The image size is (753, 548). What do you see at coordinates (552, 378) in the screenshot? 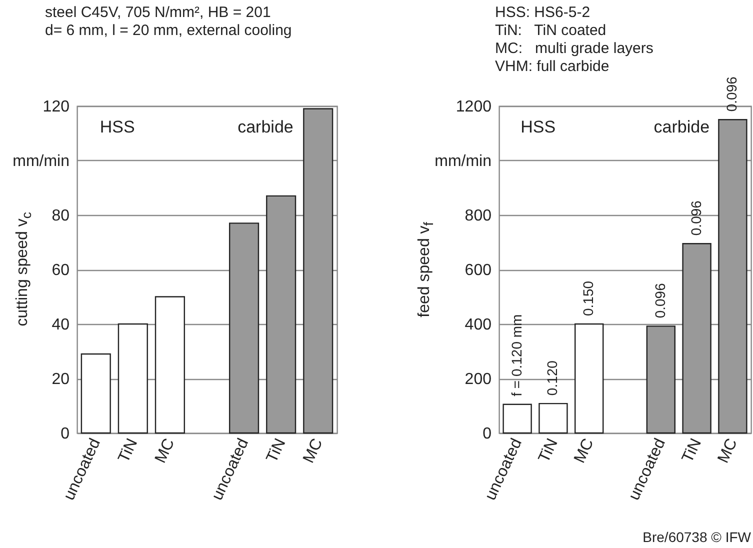
I see `annotation: 0.120` at bounding box center [552, 378].